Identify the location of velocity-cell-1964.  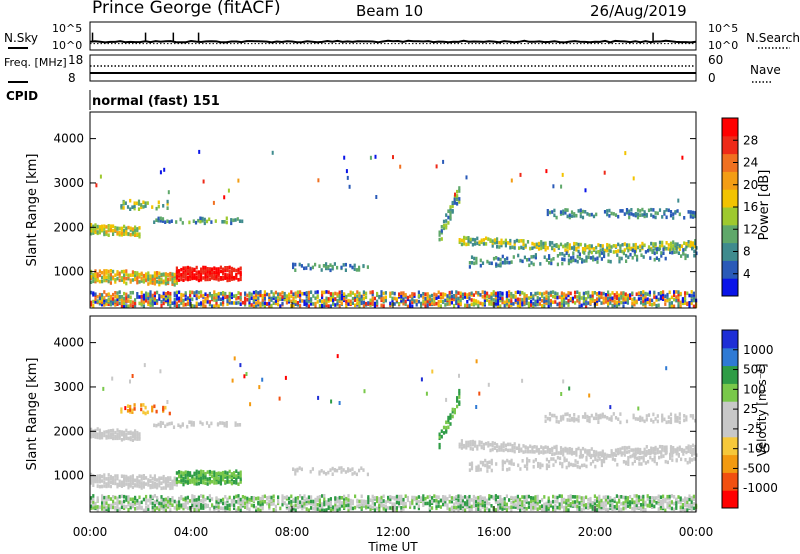
(575, 505).